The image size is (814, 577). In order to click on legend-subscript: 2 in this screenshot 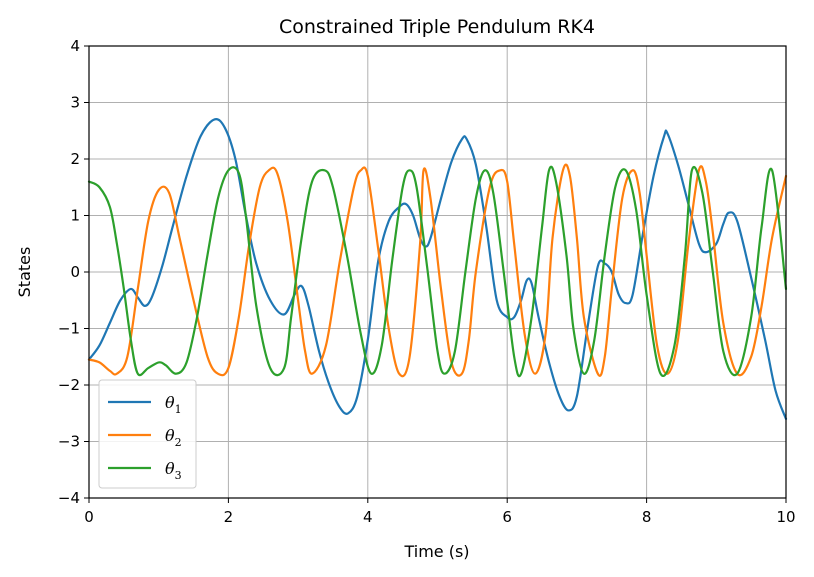, I will do `click(178, 442)`.